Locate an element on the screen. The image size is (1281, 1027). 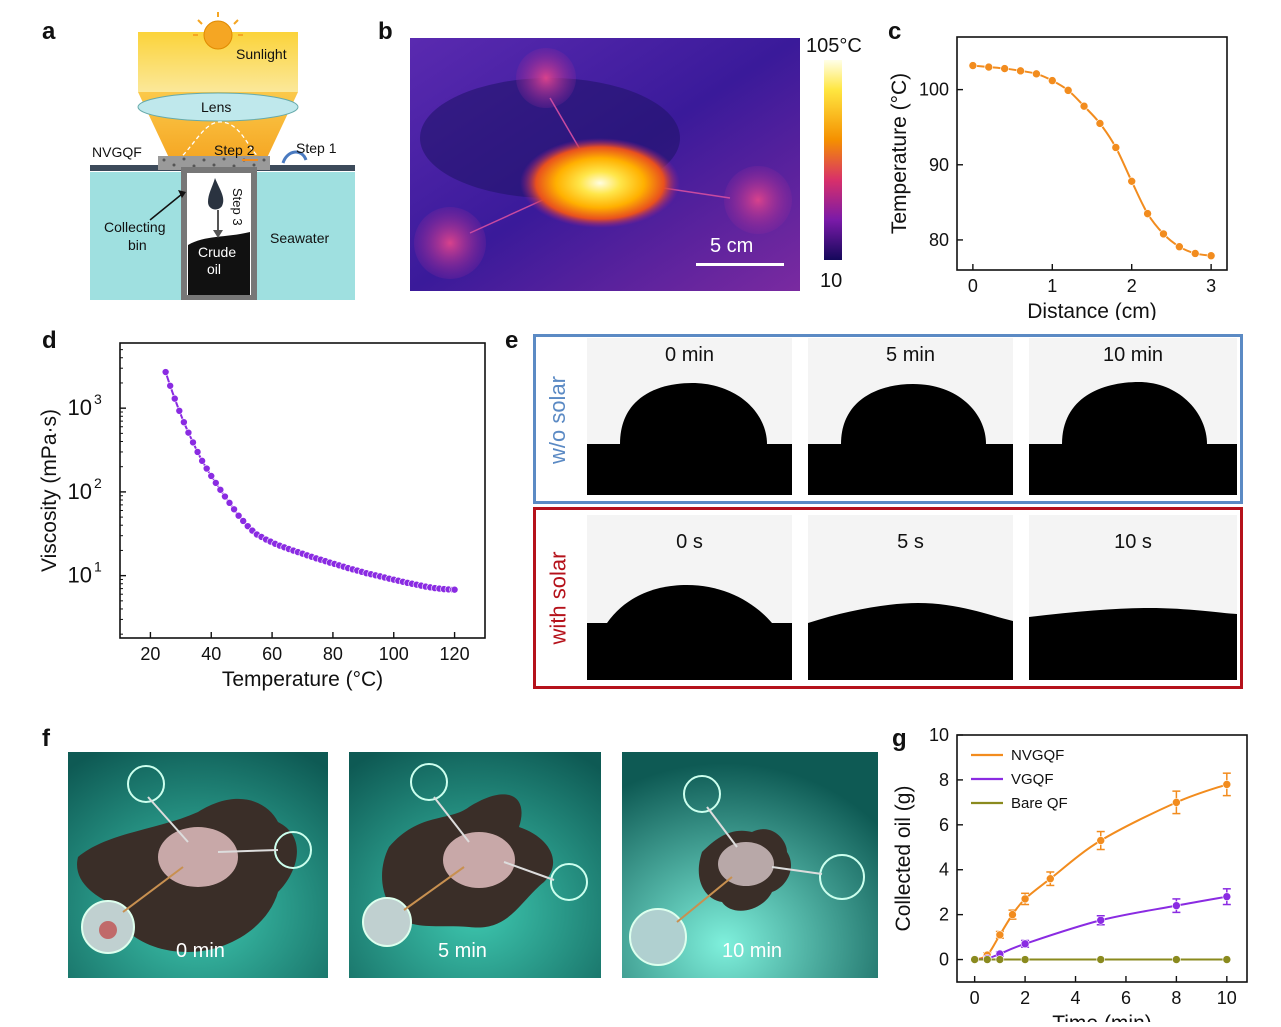
panel-label-c: c is located at coordinates (895, 31).